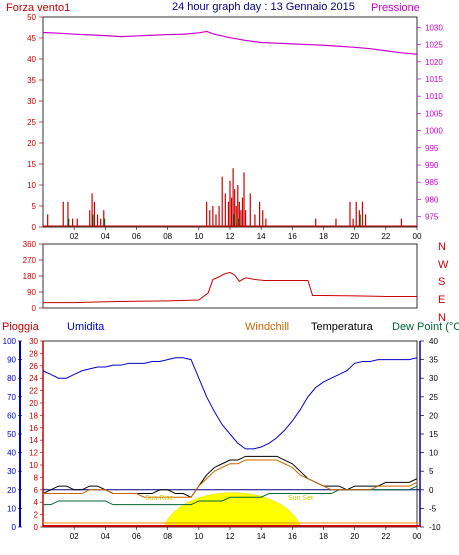 The image size is (459, 555). I want to click on y-tick-label-temp: 40, so click(433, 341).